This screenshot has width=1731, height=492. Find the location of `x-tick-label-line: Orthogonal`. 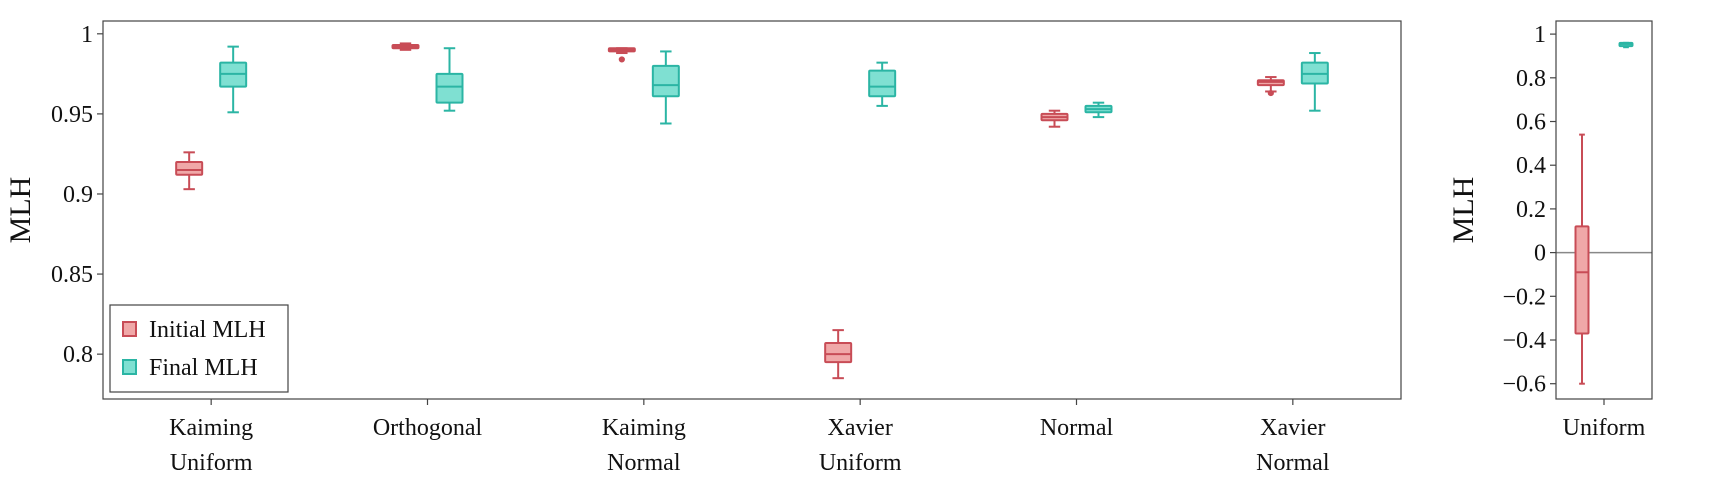

x-tick-label-line: Orthogonal is located at coordinates (428, 428).